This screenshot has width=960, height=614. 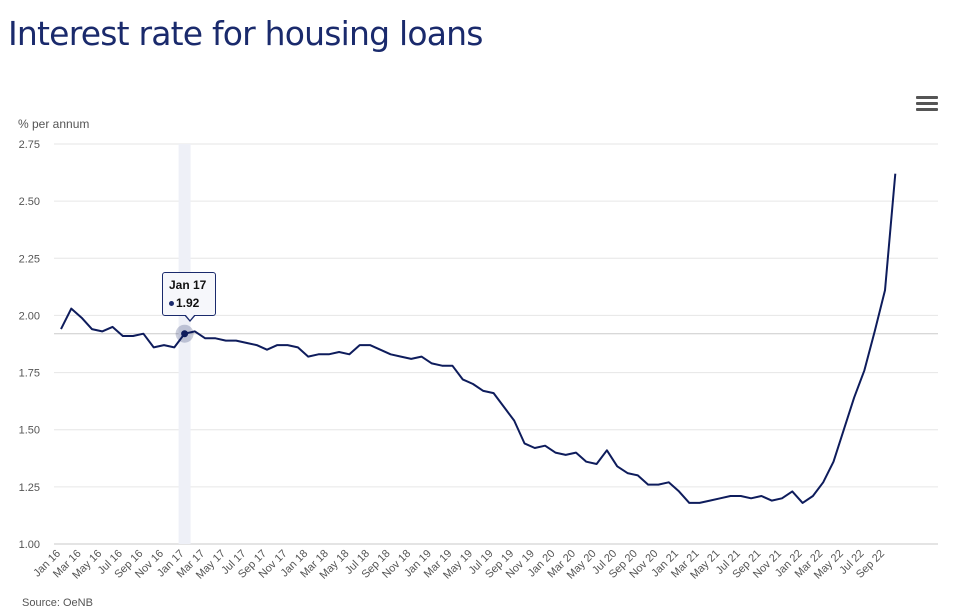 I want to click on highlight-marker, so click(x=184, y=333).